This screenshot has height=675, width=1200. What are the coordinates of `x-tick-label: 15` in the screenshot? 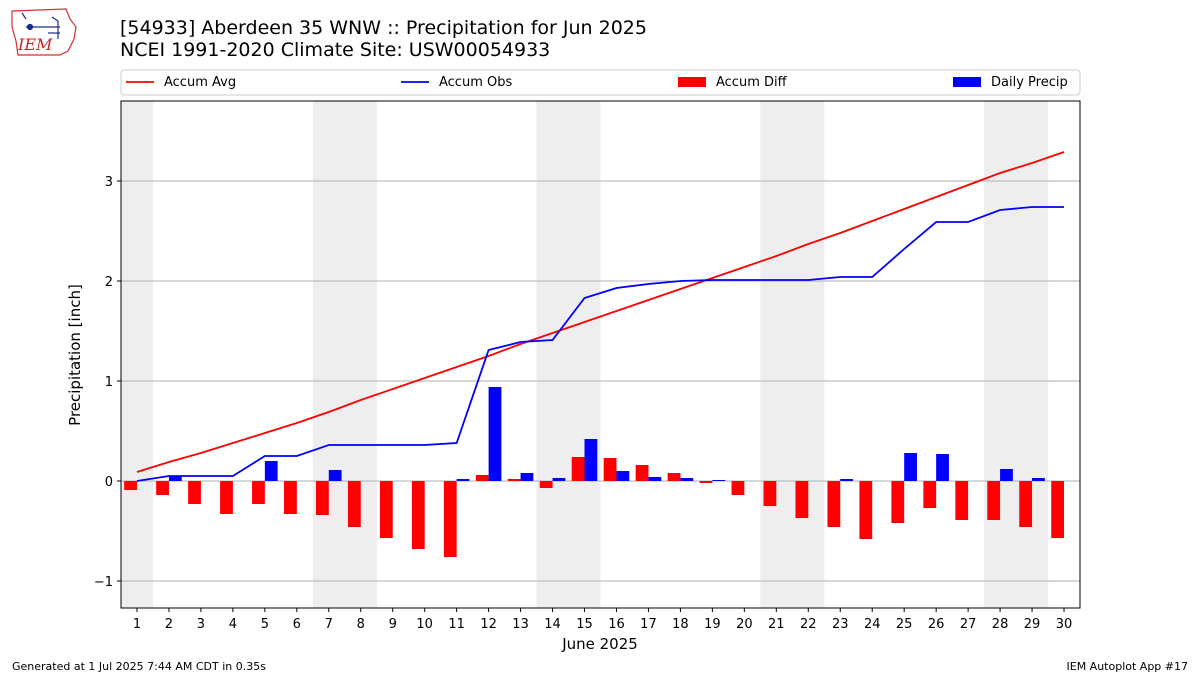 It's located at (584, 624).